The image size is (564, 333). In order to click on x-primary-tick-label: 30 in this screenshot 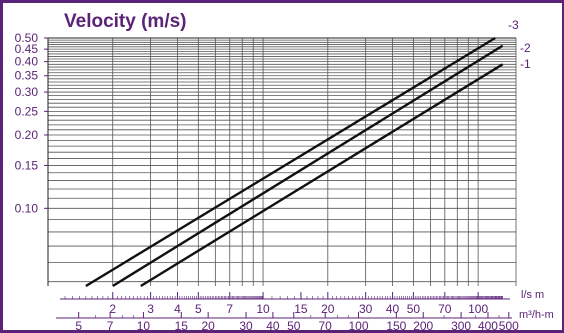, I will do `click(366, 309)`.